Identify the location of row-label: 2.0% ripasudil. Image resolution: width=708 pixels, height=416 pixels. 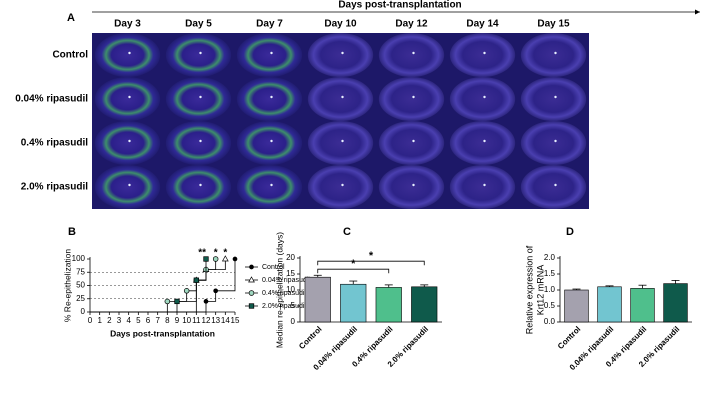
(54, 187).